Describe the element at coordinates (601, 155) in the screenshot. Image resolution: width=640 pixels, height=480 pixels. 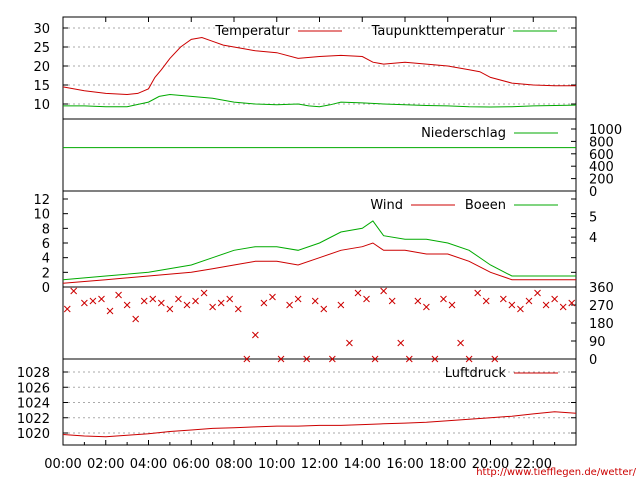
I see `y-tick-label-right: 600` at that location.